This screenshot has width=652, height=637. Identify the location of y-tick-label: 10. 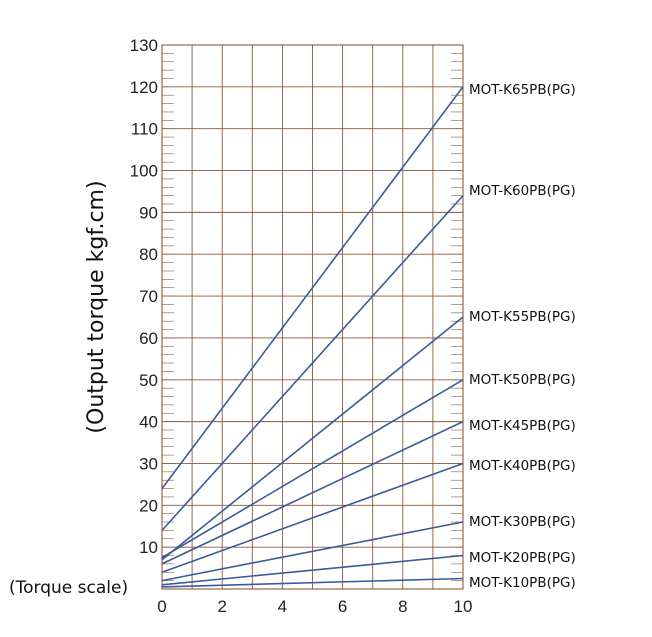
(148, 547).